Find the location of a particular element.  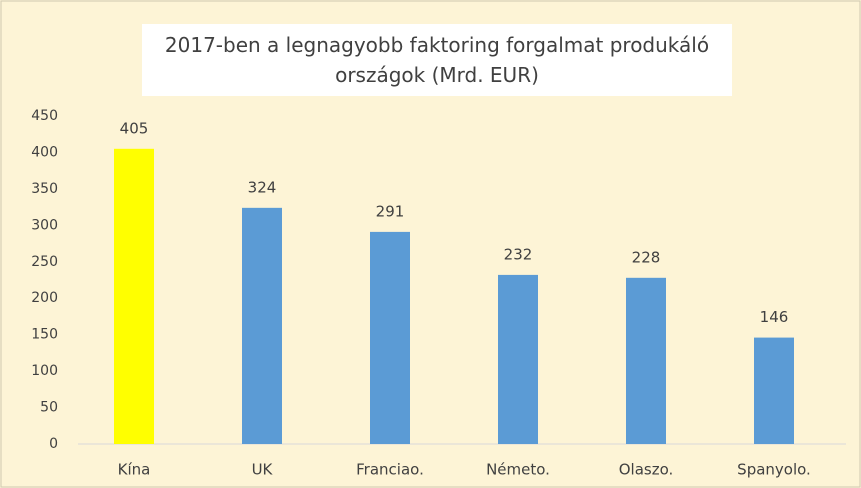

y-tick-label: 450 is located at coordinates (44, 116).